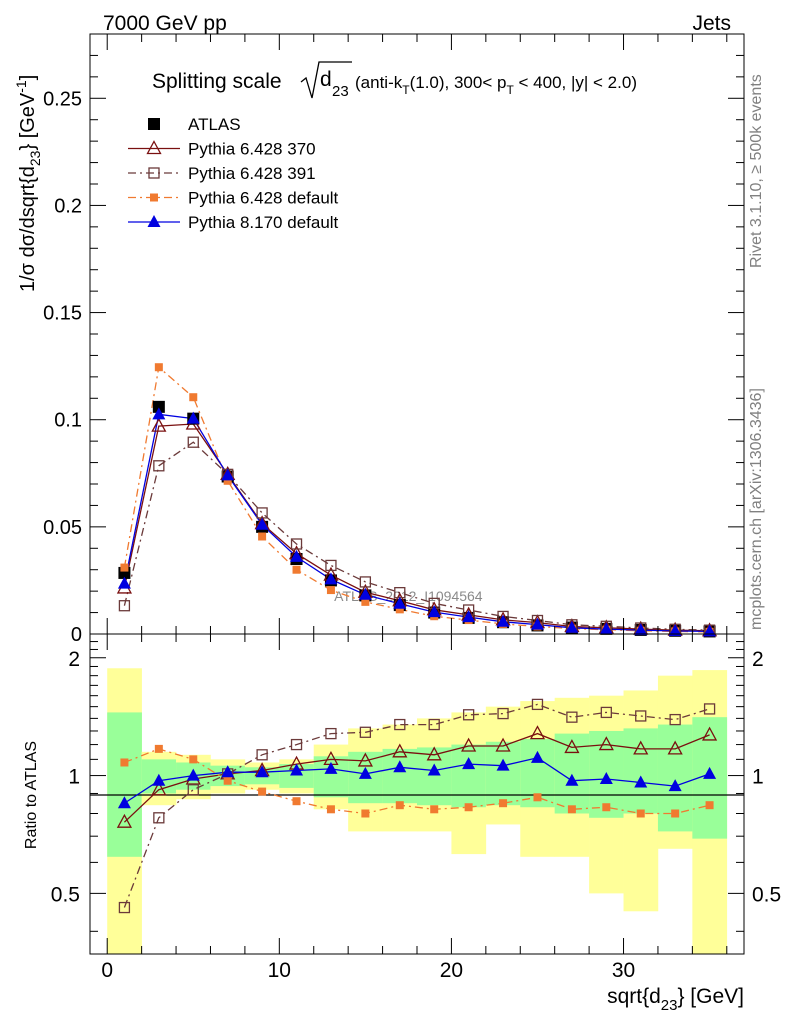  Describe the element at coordinates (326, 79) in the screenshot. I see `title-sqrt-base: d` at that location.